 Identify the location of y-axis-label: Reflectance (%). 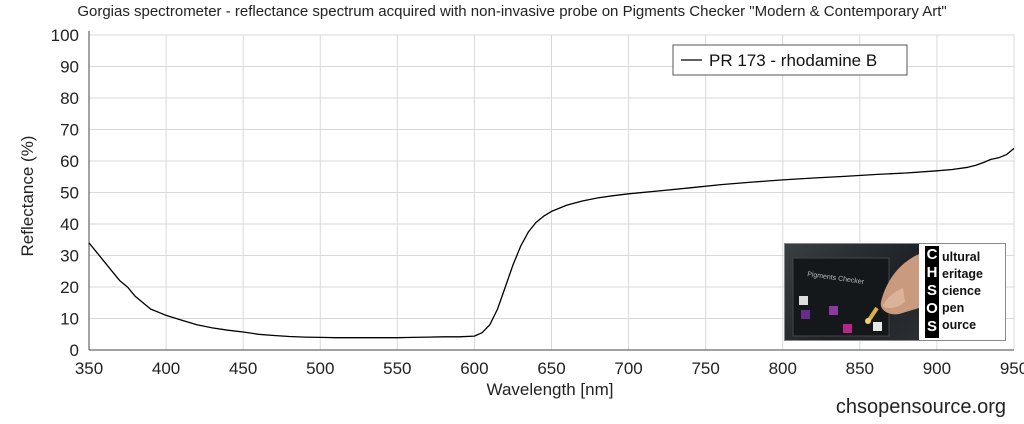
(27, 196).